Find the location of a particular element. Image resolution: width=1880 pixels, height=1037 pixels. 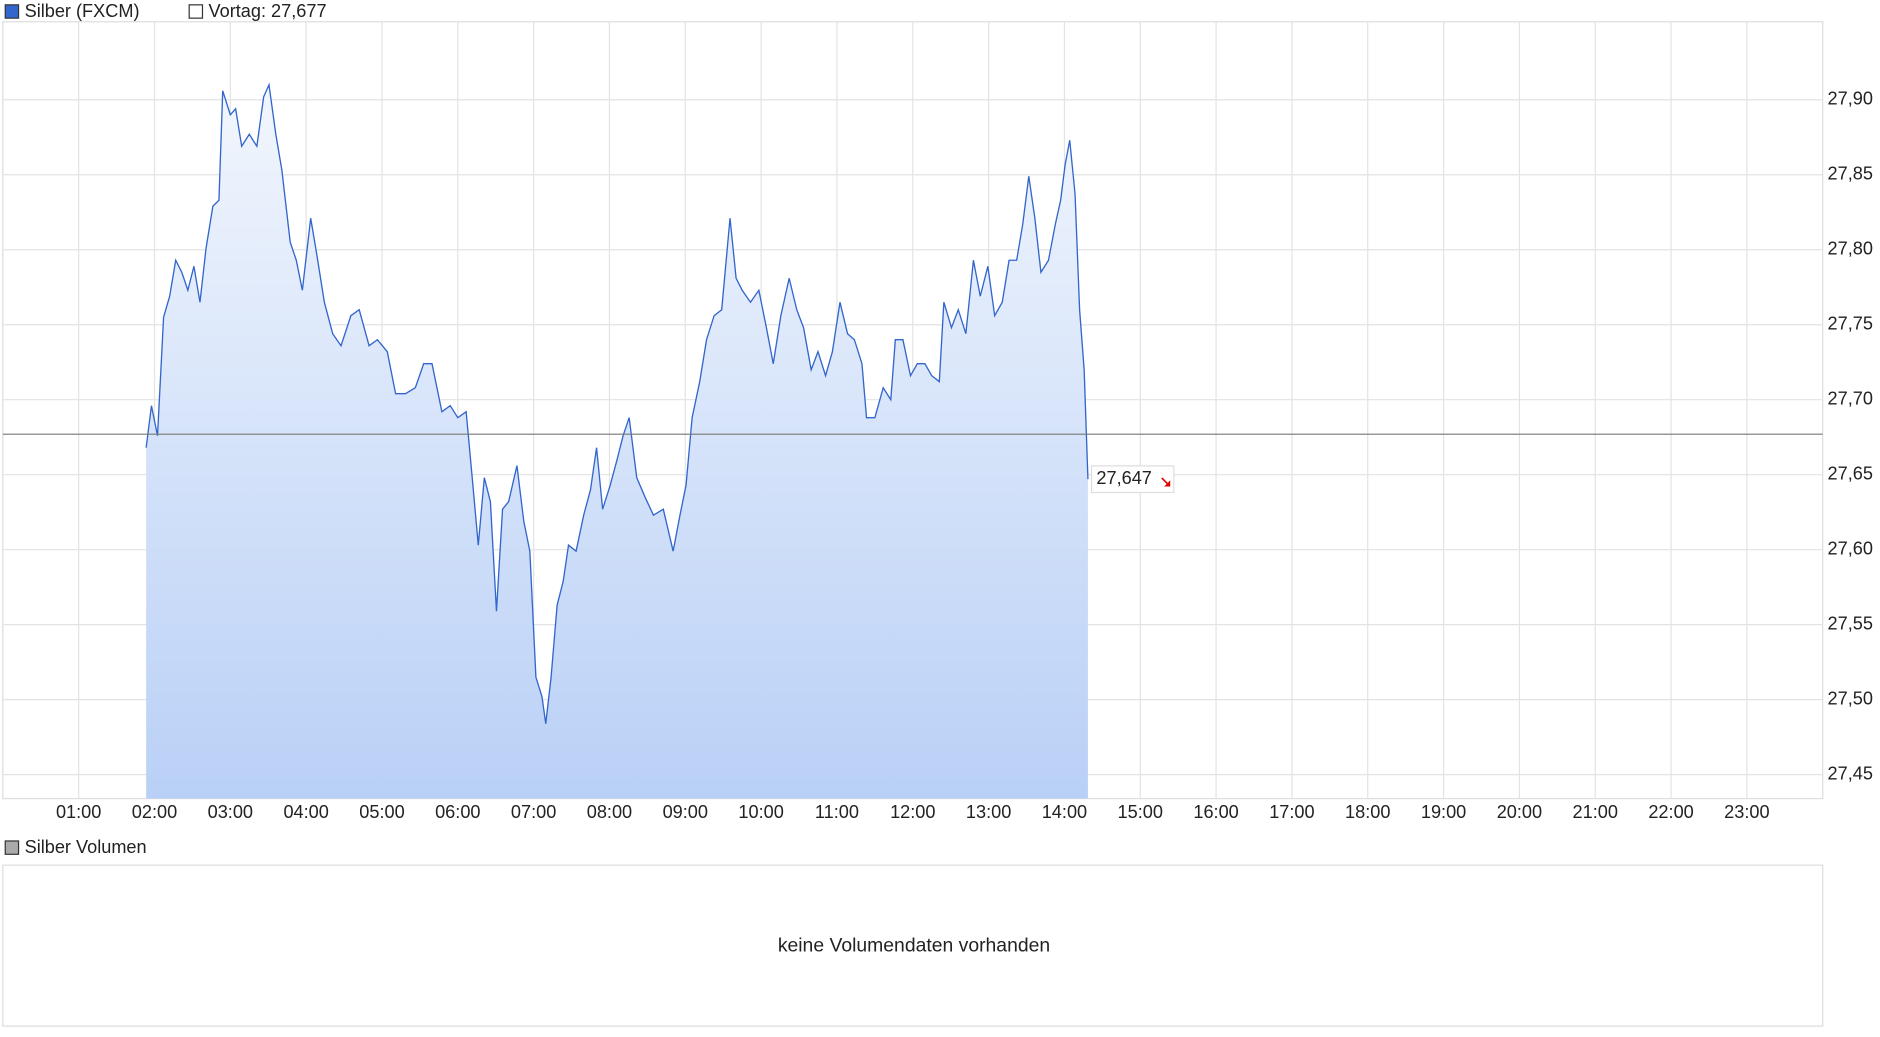

volume-title: Silber Volumen is located at coordinates (86, 847).